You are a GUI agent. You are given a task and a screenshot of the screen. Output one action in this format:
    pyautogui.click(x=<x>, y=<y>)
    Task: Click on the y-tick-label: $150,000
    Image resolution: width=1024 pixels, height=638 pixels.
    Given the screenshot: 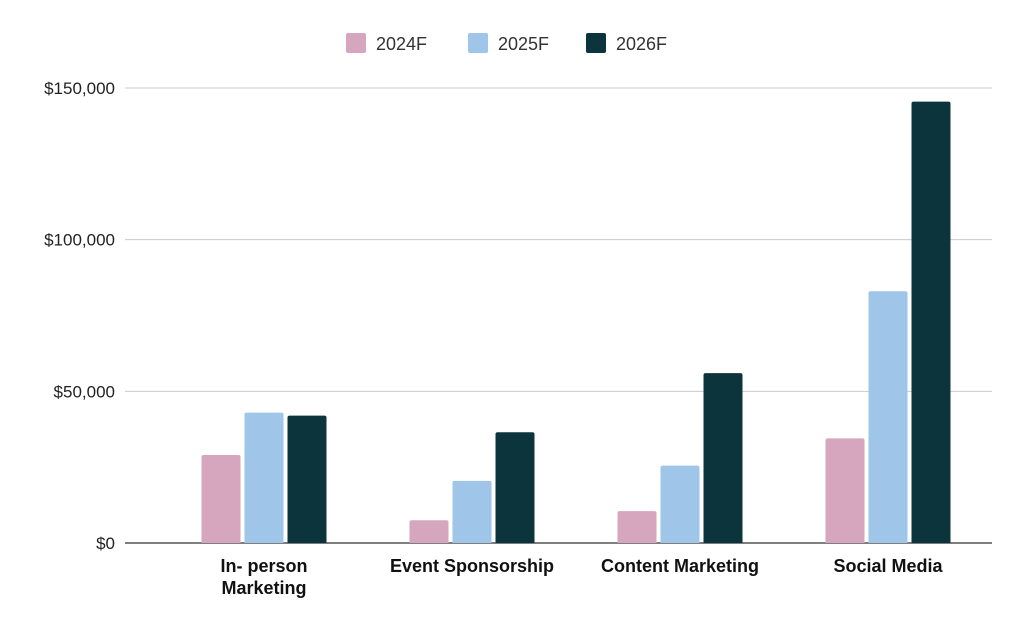 What is the action you would take?
    pyautogui.click(x=79, y=88)
    